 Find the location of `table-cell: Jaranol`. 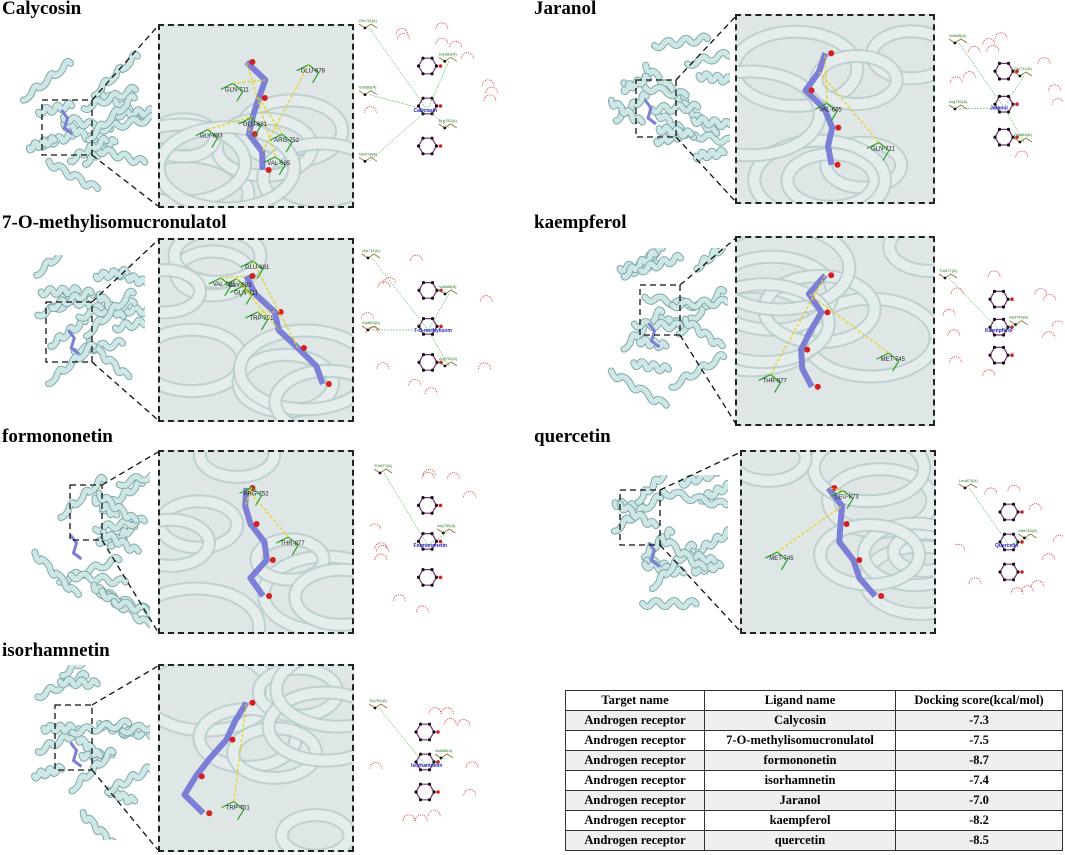

table-cell: Jaranol is located at coordinates (800, 800).